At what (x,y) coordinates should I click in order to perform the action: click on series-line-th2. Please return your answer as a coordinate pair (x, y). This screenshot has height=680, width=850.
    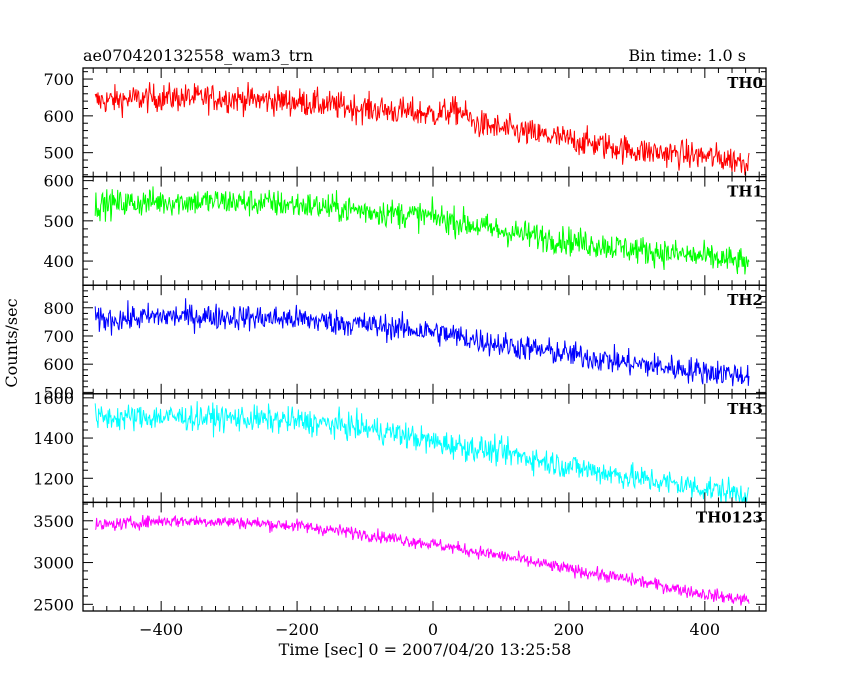
    Looking at the image, I should click on (422, 342).